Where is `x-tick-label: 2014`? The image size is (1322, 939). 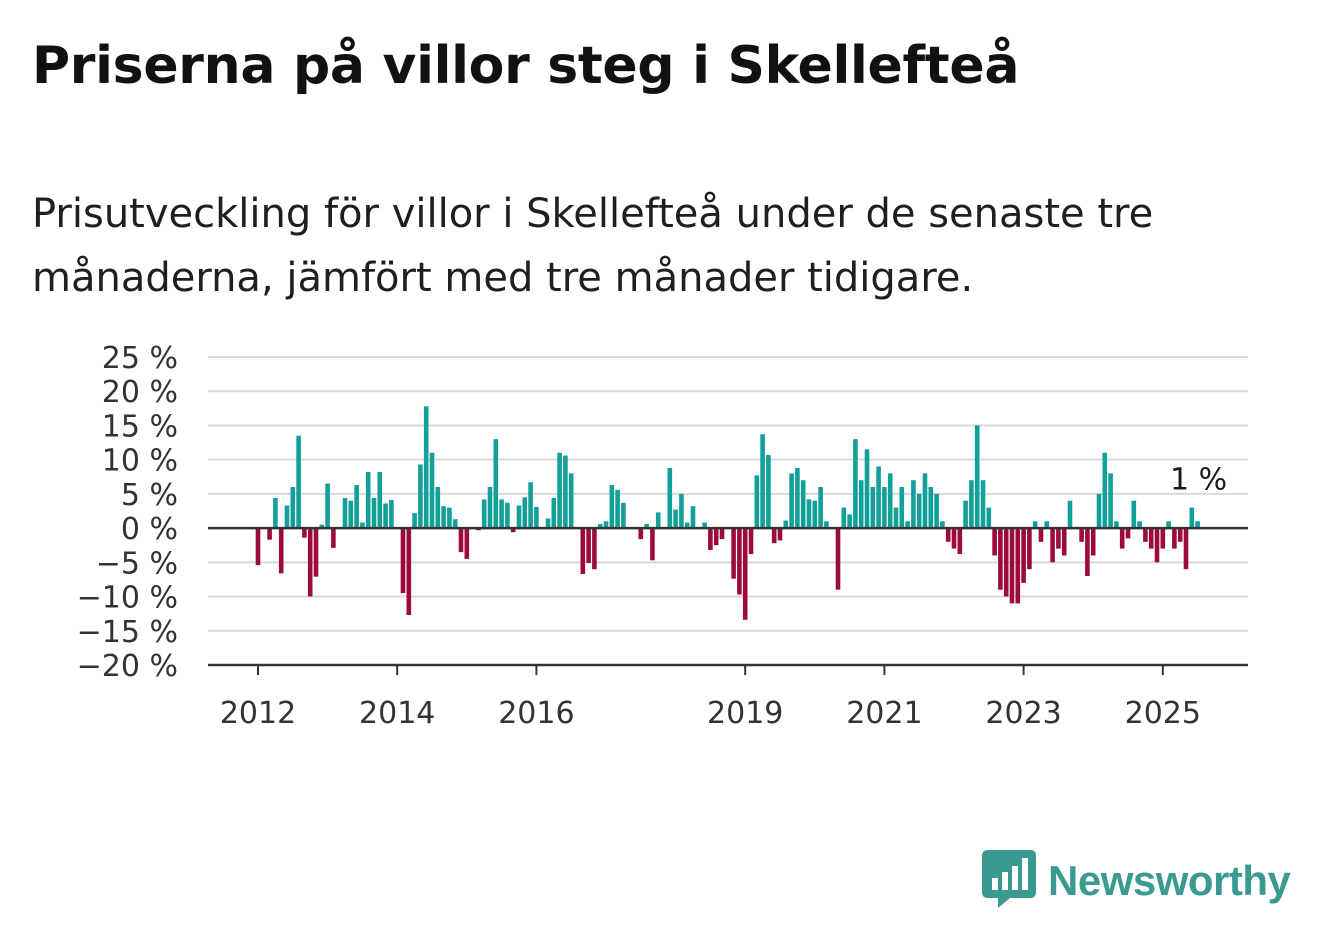 x-tick-label: 2014 is located at coordinates (397, 713).